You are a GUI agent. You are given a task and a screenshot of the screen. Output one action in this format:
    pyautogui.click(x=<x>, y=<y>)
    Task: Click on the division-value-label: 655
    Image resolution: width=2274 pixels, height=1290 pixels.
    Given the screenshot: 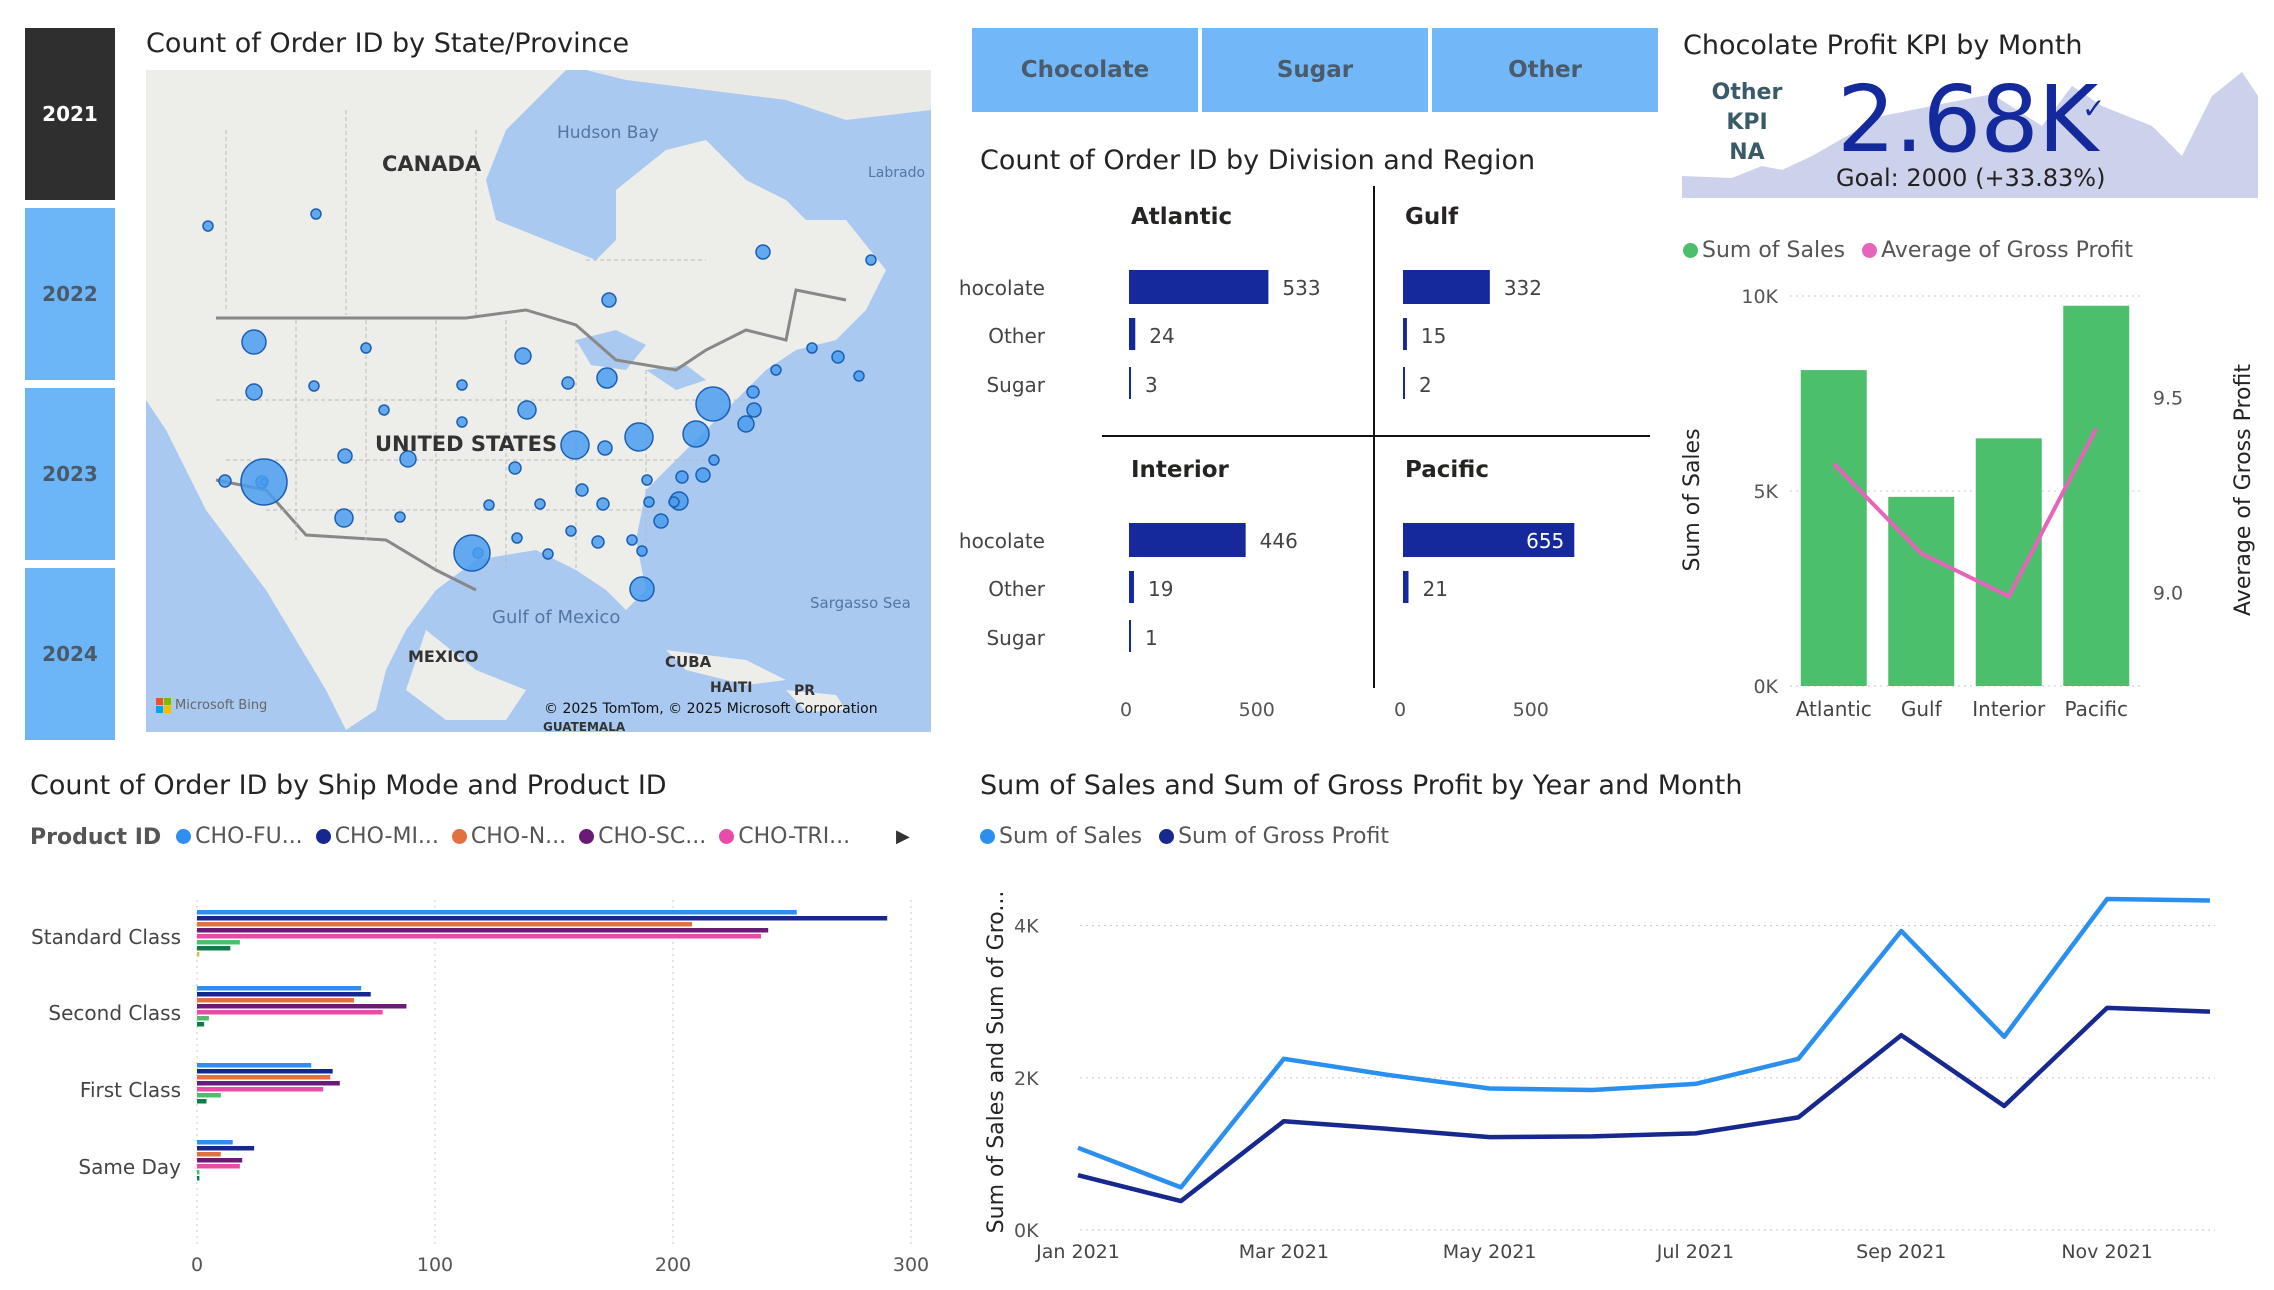 What is the action you would take?
    pyautogui.click(x=1545, y=541)
    